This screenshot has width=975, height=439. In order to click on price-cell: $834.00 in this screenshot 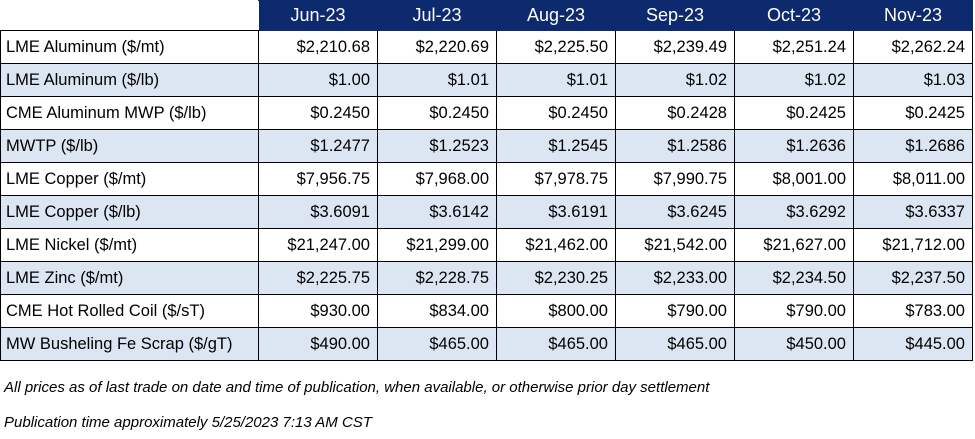, I will do `click(437, 311)`.